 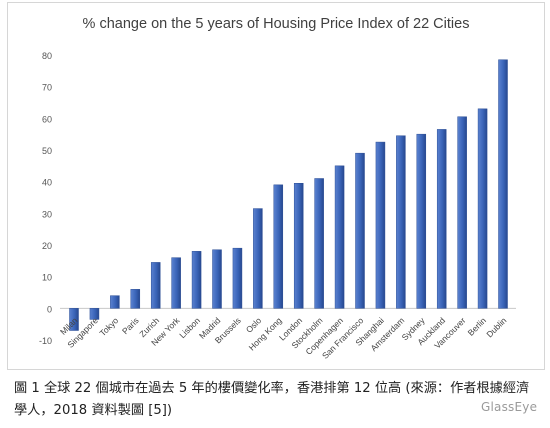 I want to click on y-tick-label: 30, so click(x=47, y=214).